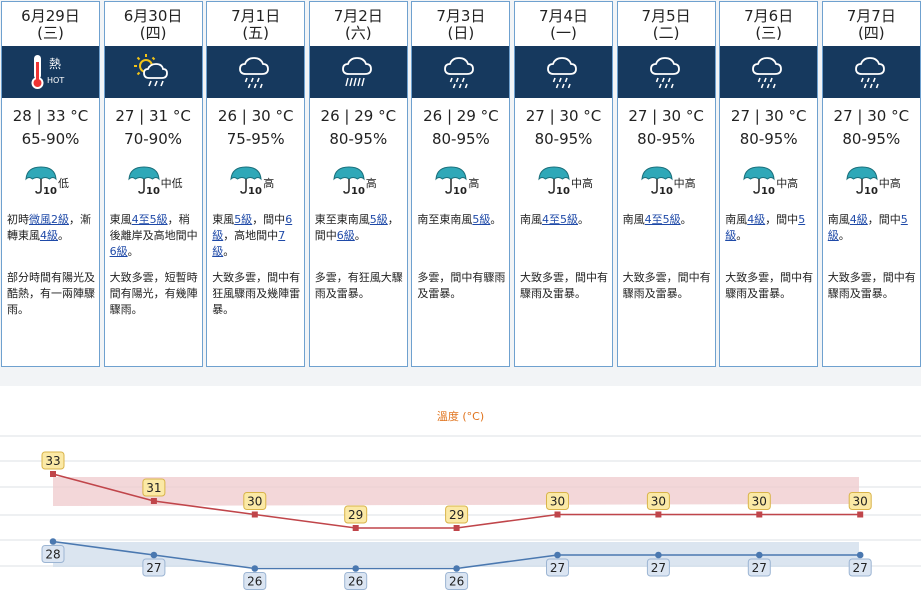  I want to click on psr-level: 中高, so click(889, 183).